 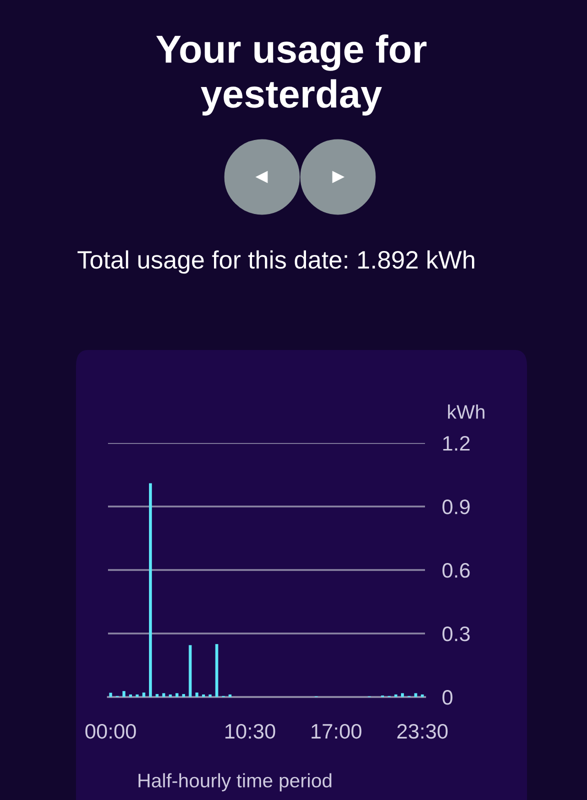 I want to click on y-tick-label: 0.9, so click(x=456, y=507).